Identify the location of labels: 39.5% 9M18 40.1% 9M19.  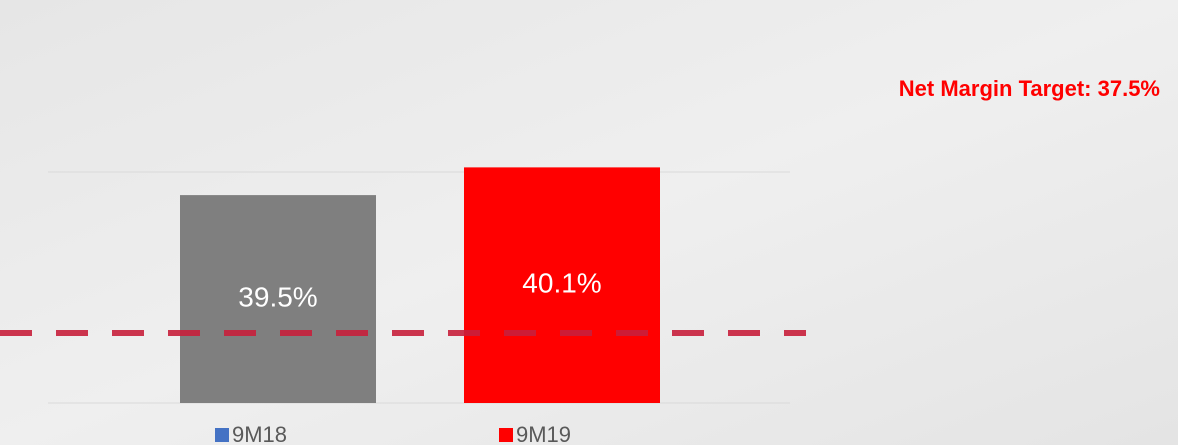
(408, 356).